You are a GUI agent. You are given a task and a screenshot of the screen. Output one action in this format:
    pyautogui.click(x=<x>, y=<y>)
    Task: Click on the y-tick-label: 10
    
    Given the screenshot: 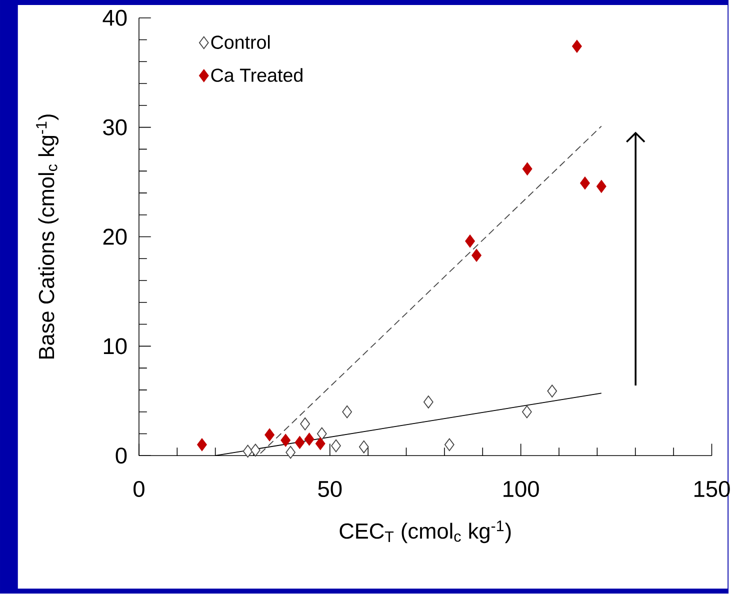 What is the action you would take?
    pyautogui.click(x=115, y=346)
    